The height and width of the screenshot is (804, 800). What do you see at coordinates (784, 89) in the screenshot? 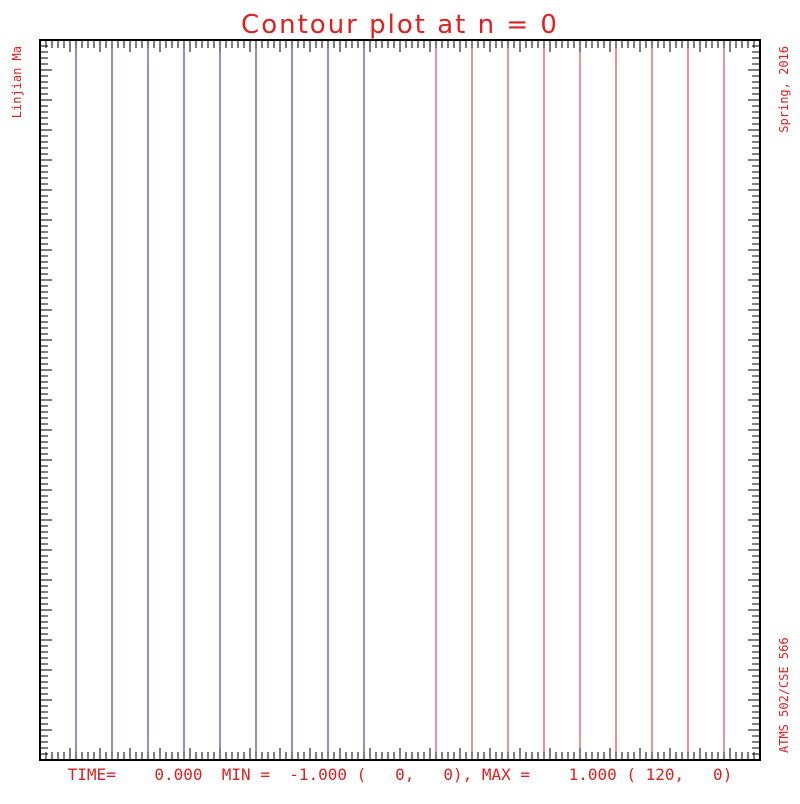
I see `semester-label: Spring, 2016` at bounding box center [784, 89].